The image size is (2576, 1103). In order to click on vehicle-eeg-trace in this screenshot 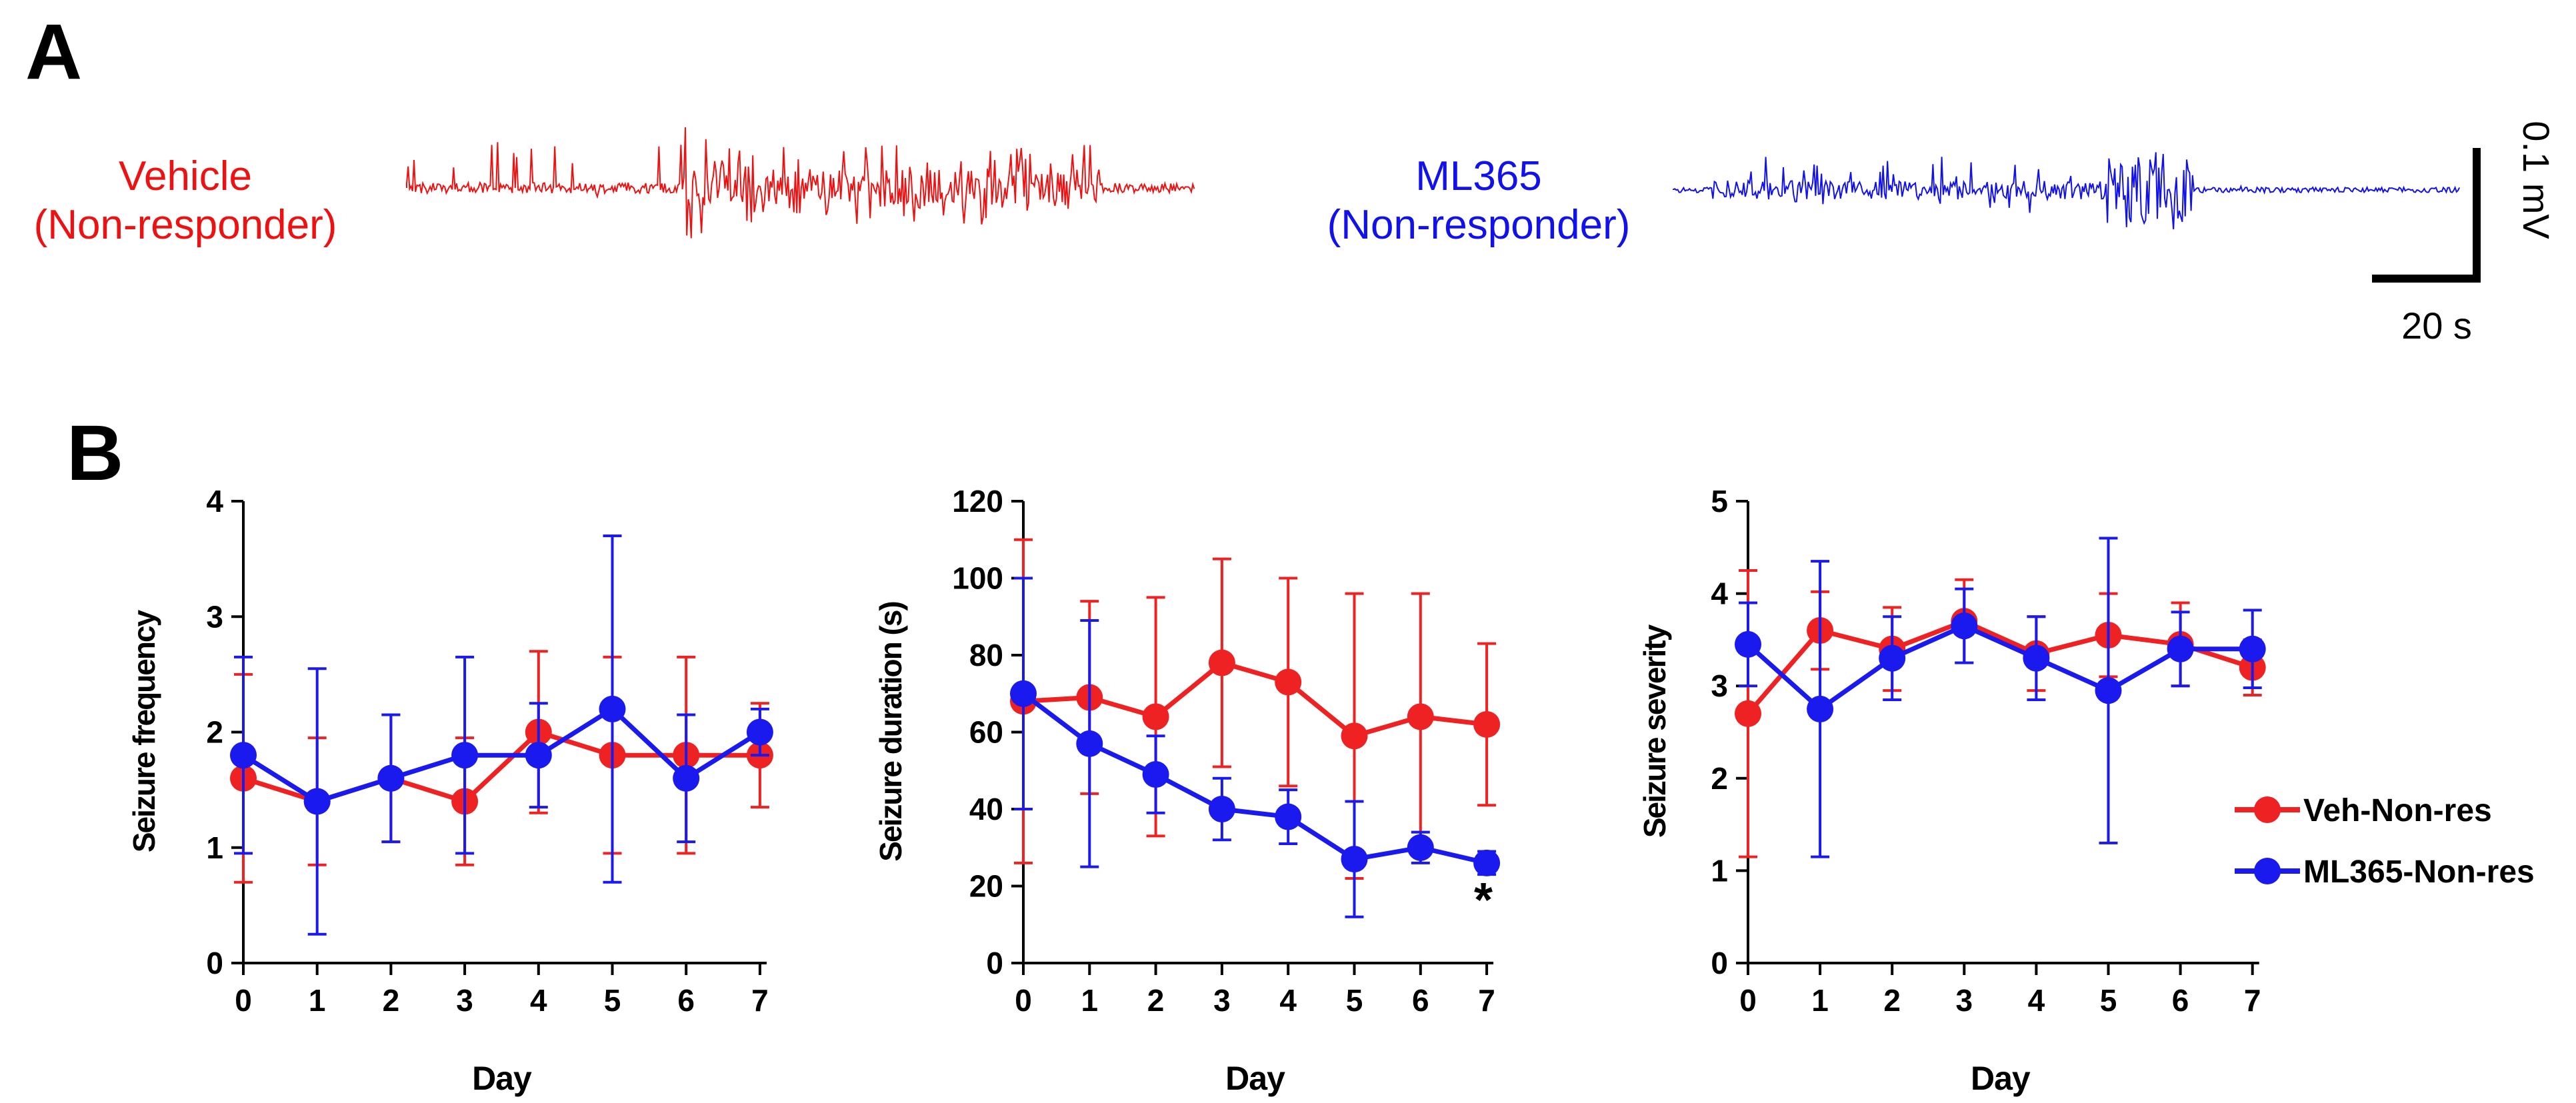, I will do `click(800, 183)`.